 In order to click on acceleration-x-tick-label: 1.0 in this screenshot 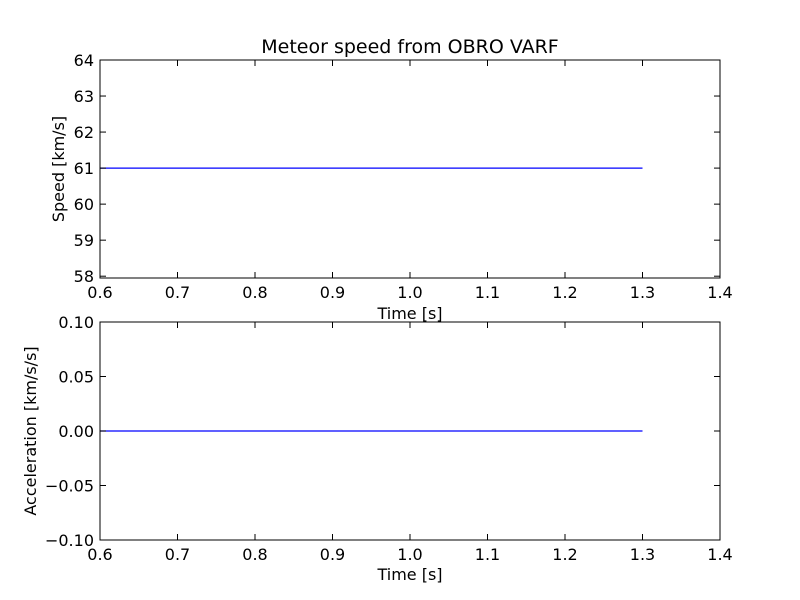, I will do `click(409, 554)`.